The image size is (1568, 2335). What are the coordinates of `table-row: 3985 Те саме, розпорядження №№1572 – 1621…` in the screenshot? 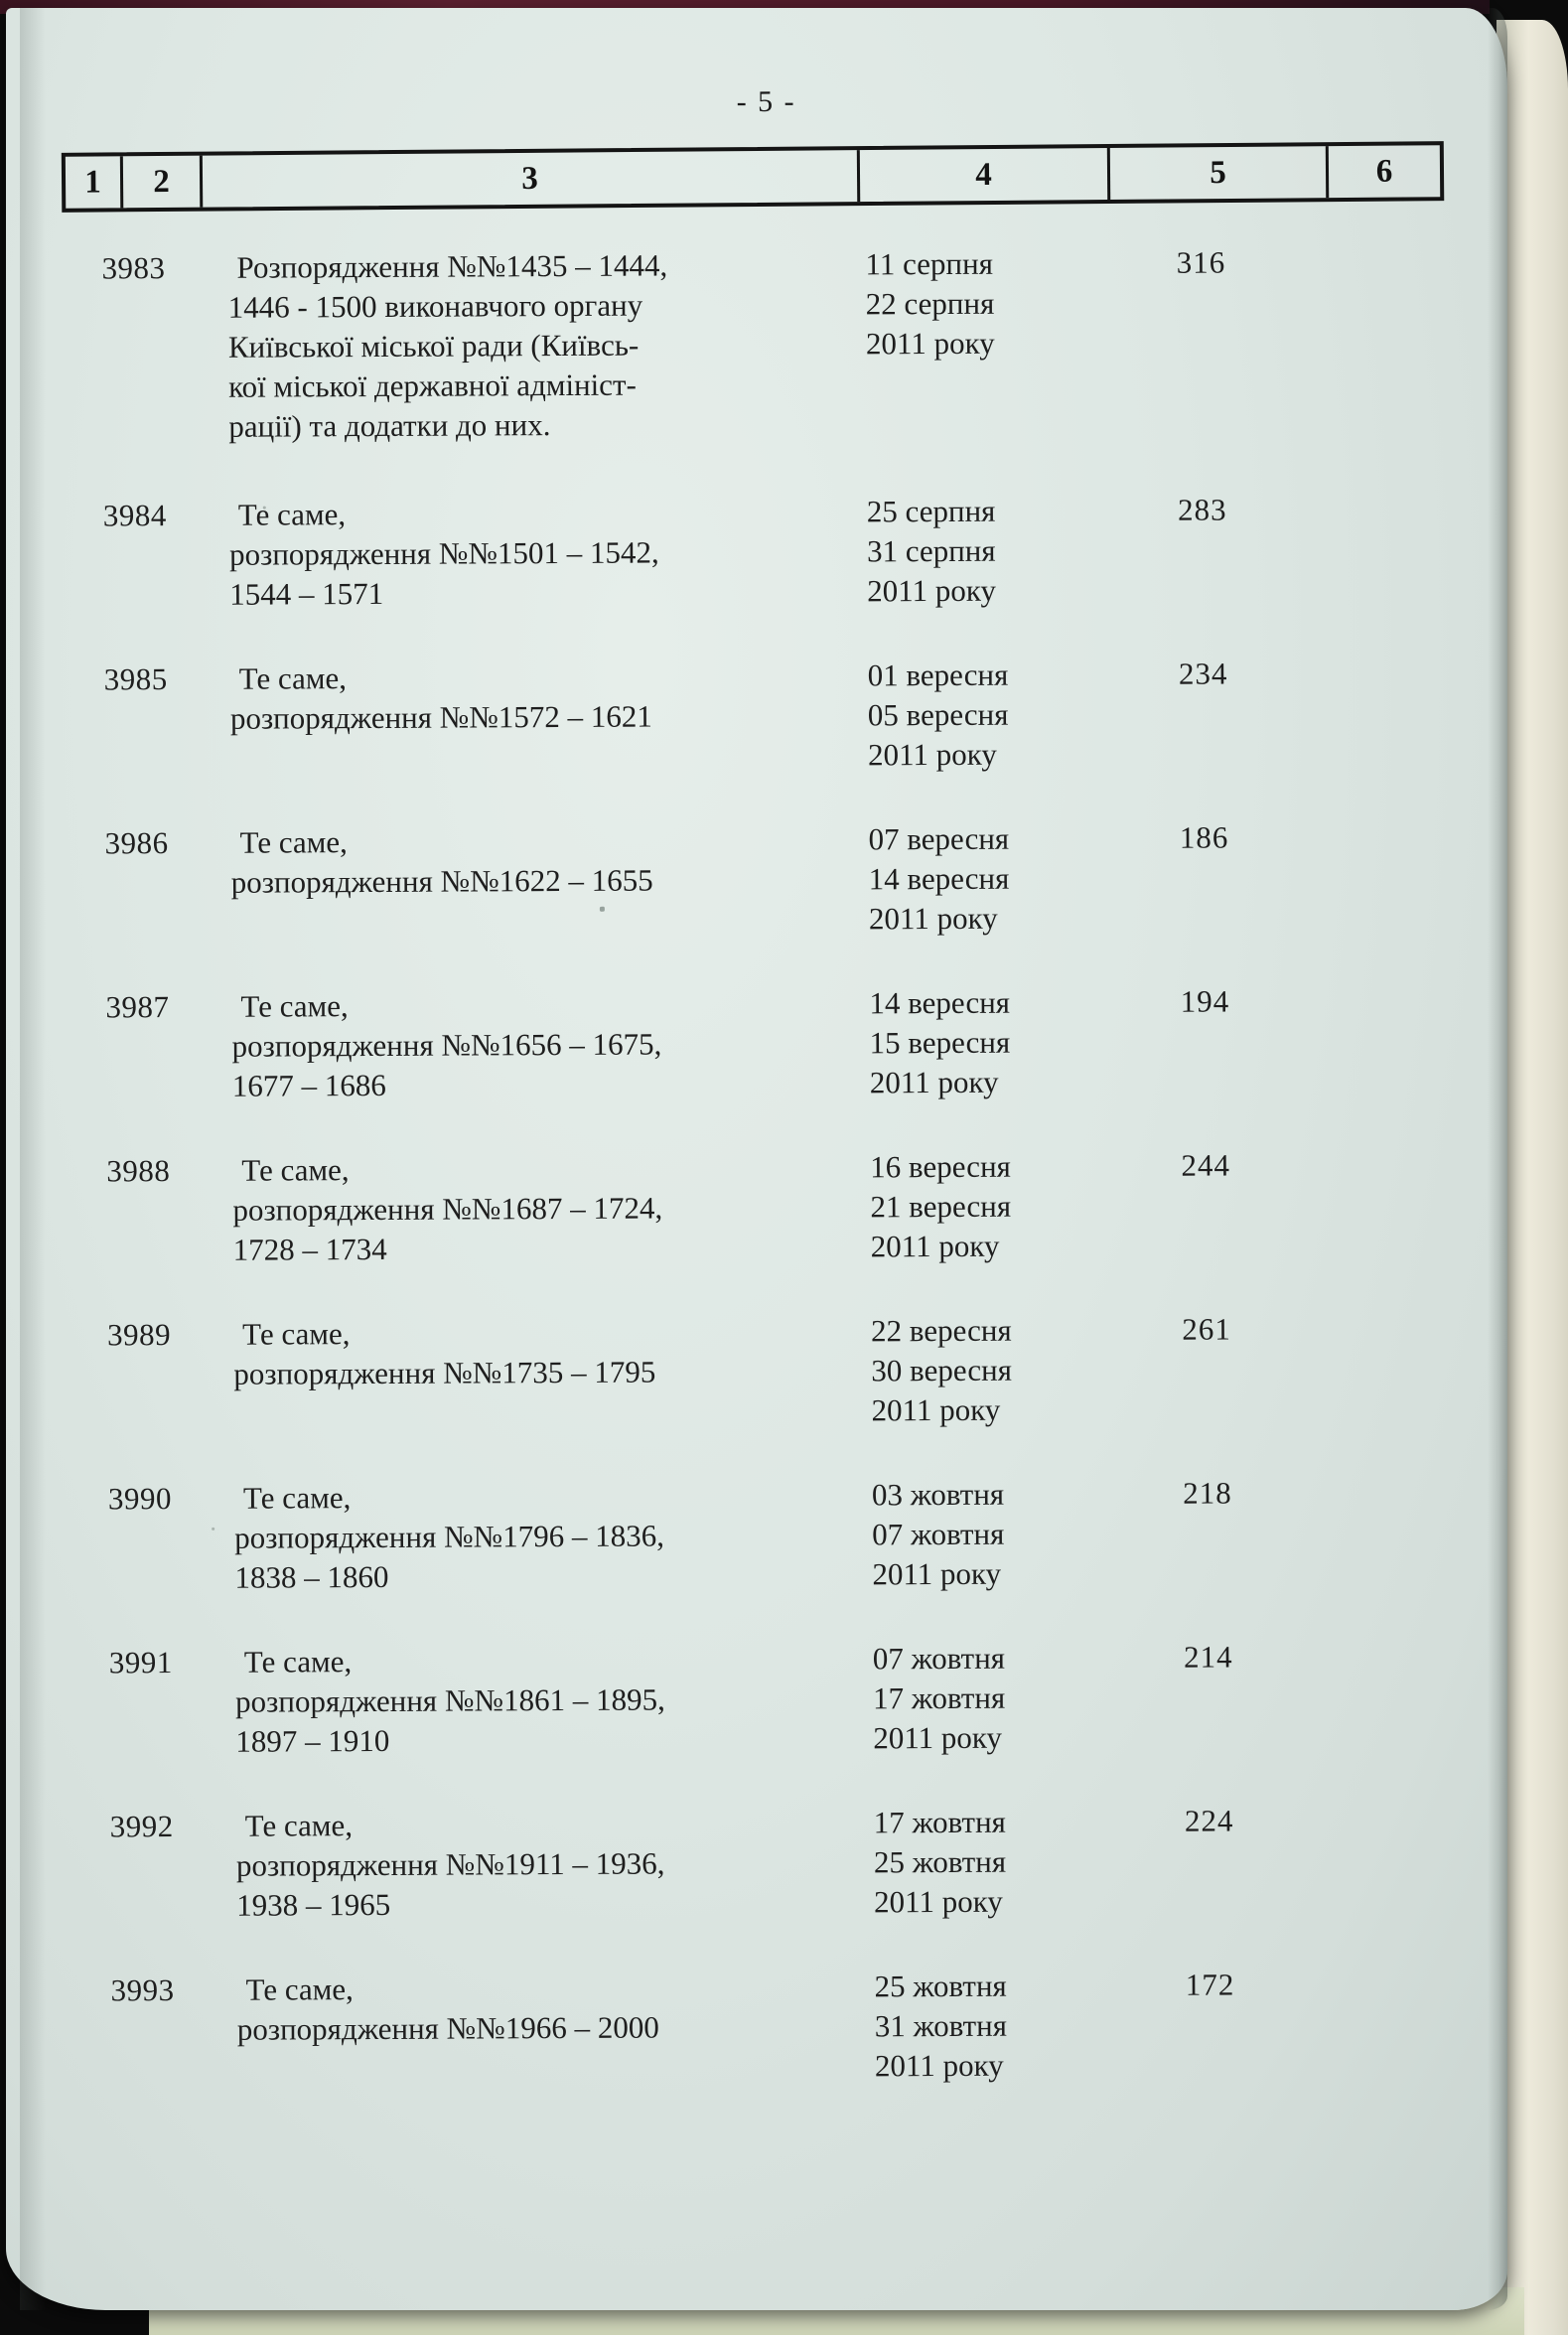 It's located at (700, 717).